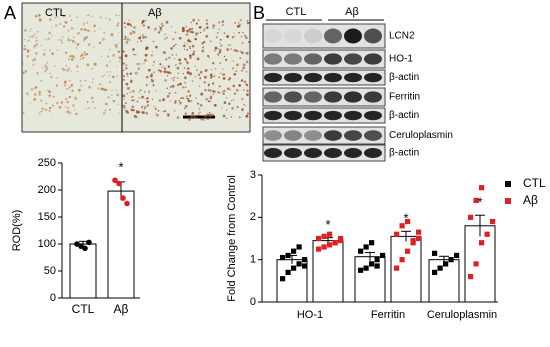 The height and width of the screenshot is (347, 550). Describe the element at coordinates (47, 217) in the screenshot. I see `y-tick-label: 150` at that location.